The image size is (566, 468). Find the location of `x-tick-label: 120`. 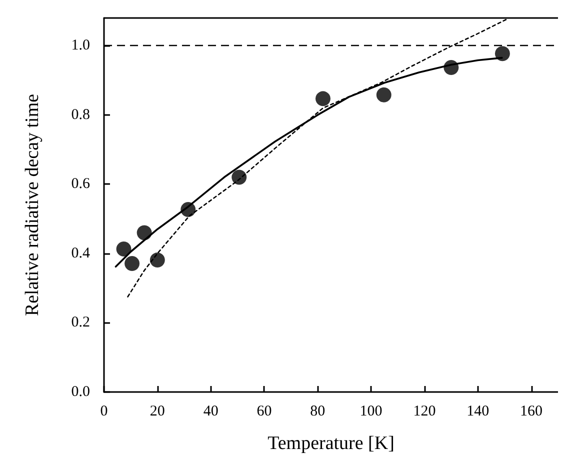

x-tick-label: 120 is located at coordinates (424, 412).